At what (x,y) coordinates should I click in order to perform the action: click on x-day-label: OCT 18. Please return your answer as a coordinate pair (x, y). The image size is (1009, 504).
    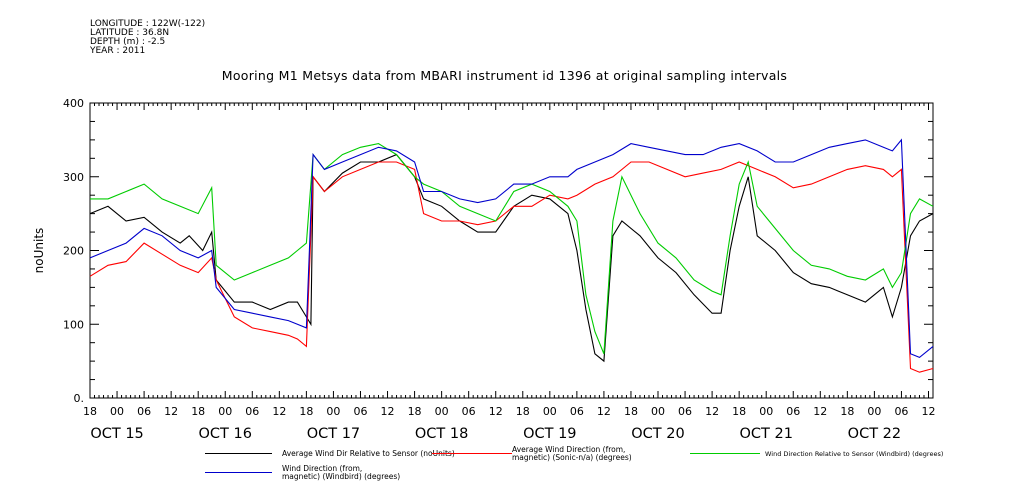
    Looking at the image, I should click on (441, 434).